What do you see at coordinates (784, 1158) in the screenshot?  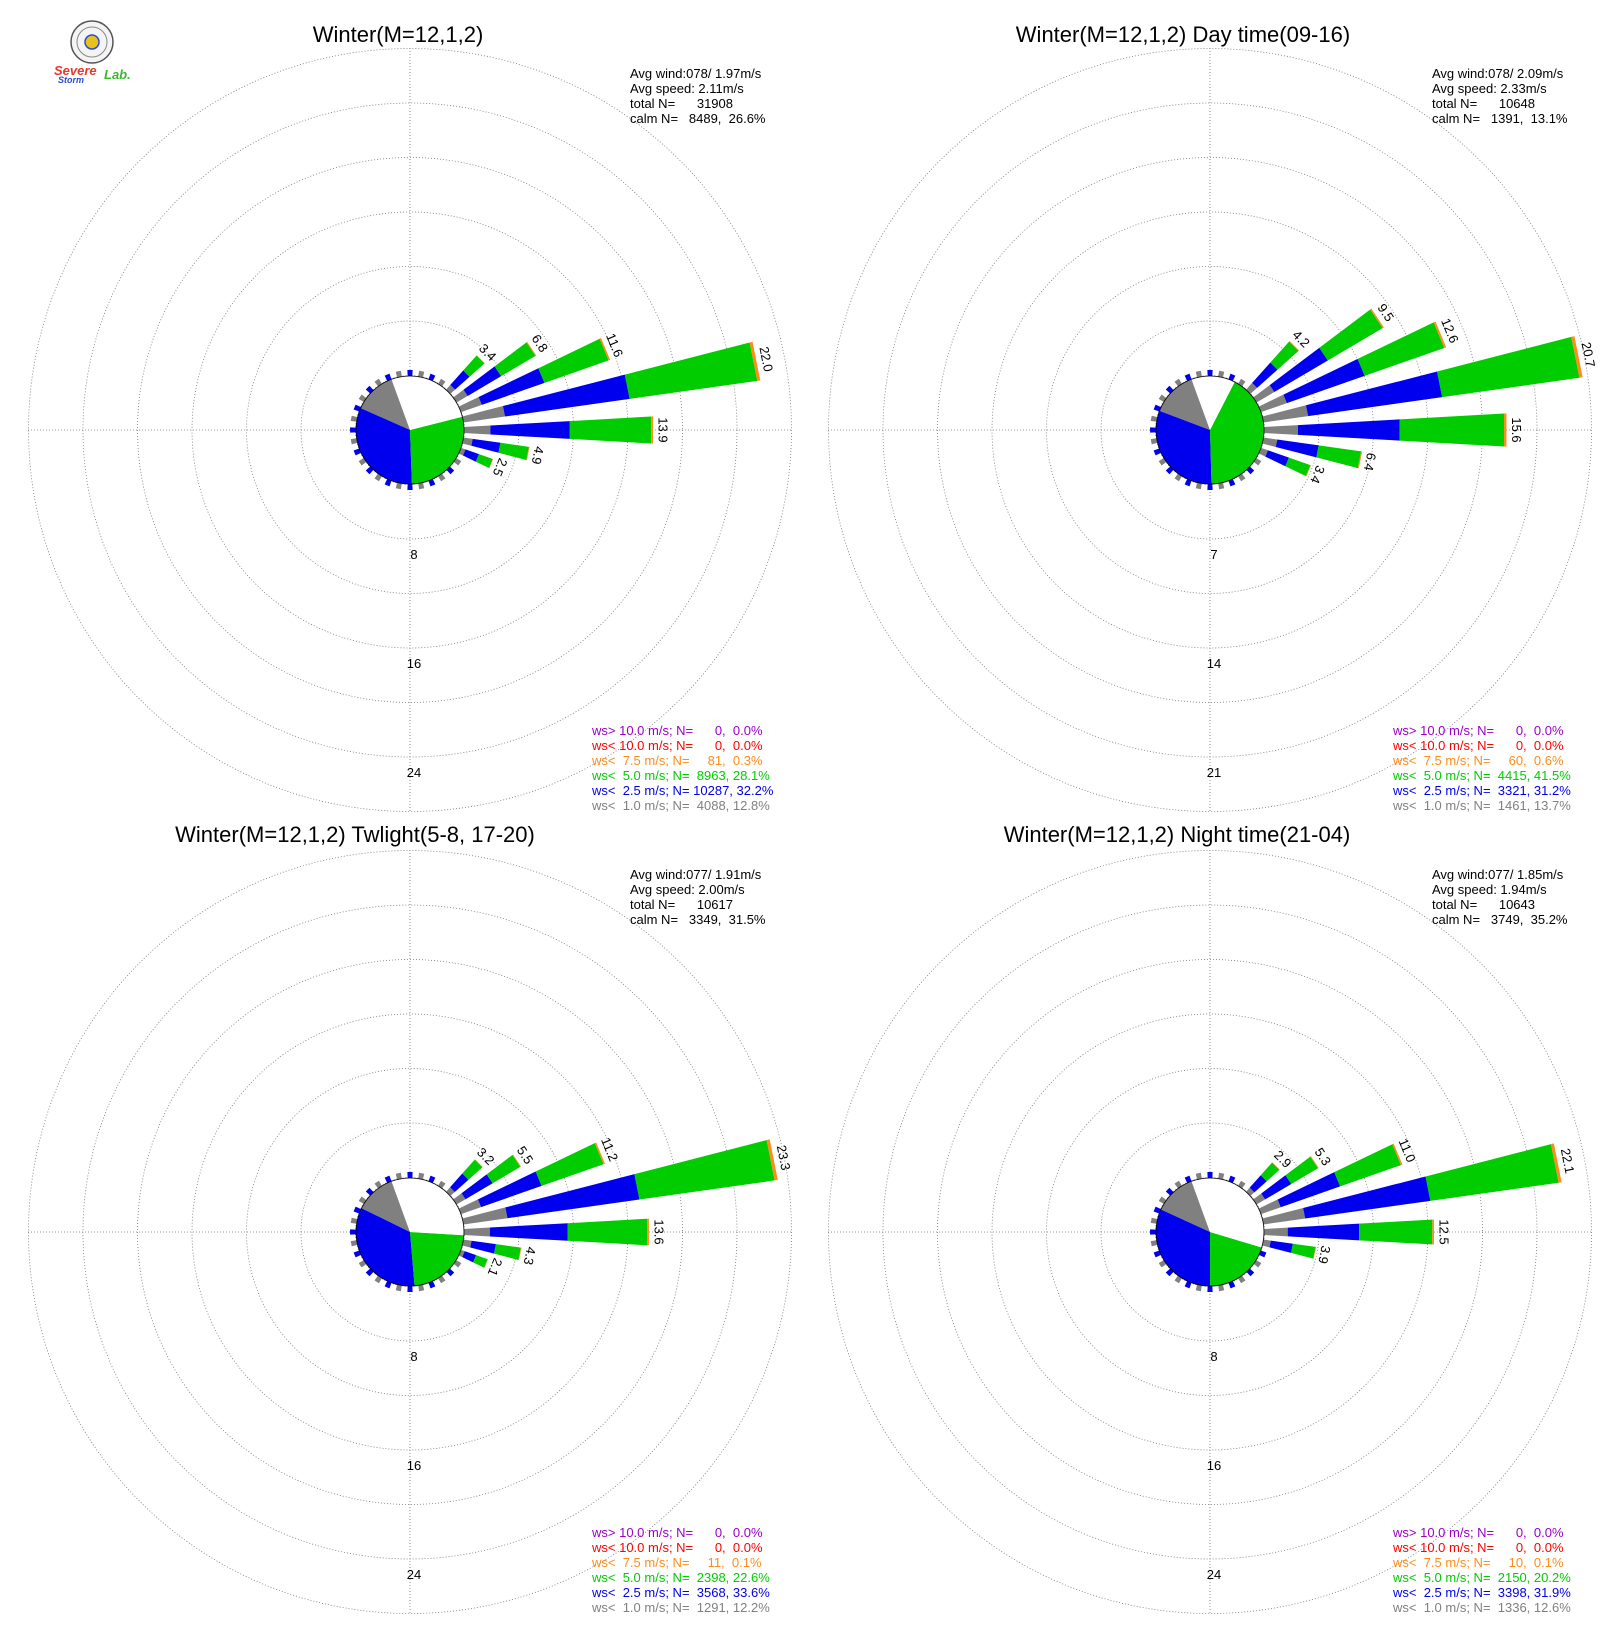 I see `bar-value-label: 23.3` at bounding box center [784, 1158].